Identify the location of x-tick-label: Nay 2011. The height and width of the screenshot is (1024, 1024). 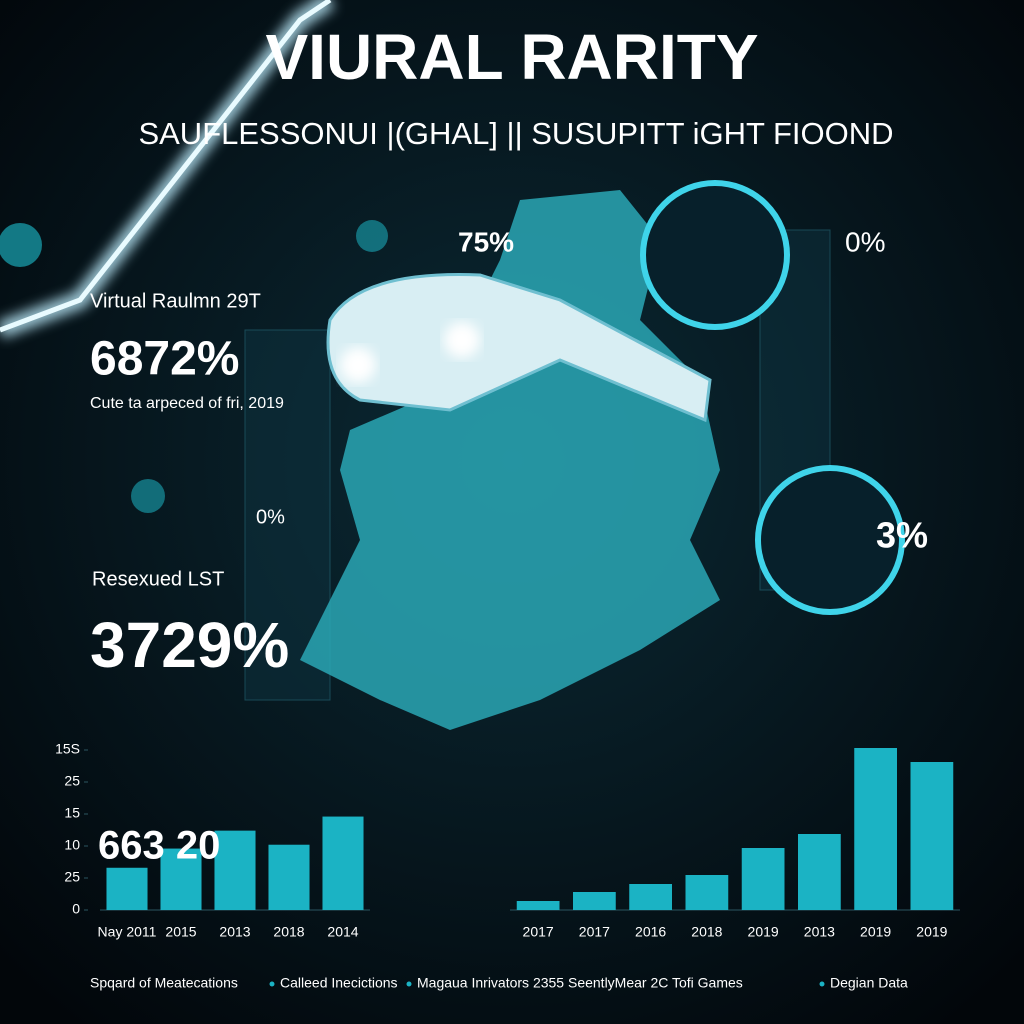
(127, 932).